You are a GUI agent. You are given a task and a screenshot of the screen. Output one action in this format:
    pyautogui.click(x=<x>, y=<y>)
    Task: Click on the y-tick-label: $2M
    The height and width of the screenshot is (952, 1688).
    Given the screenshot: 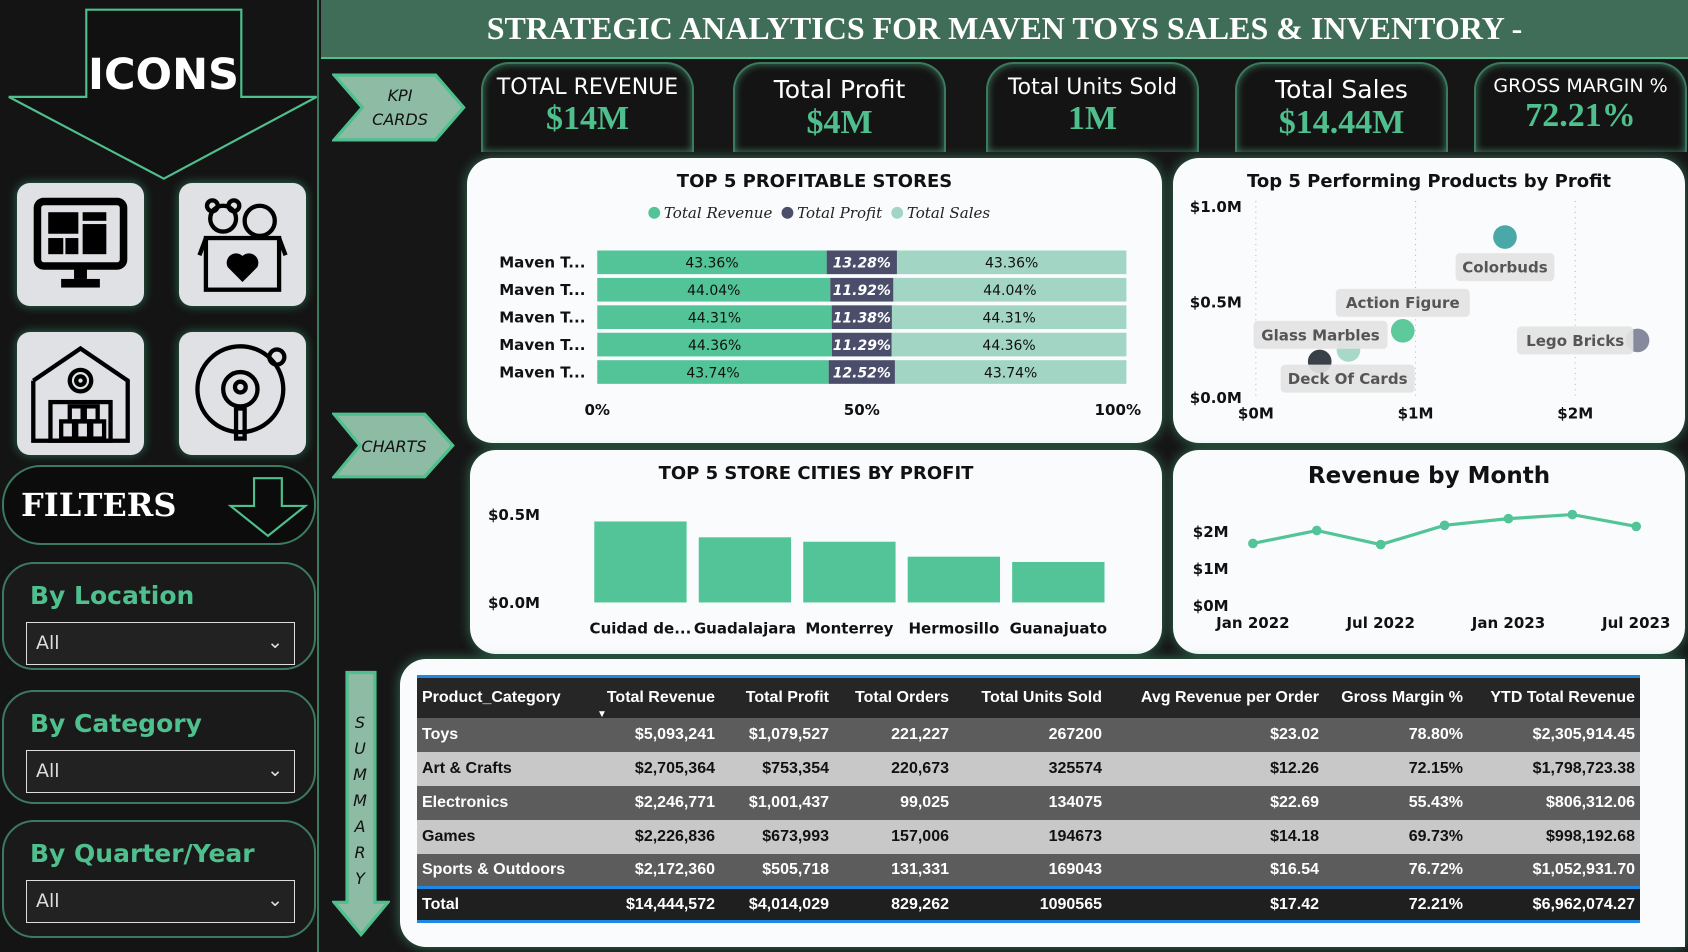 What is the action you would take?
    pyautogui.click(x=1211, y=532)
    